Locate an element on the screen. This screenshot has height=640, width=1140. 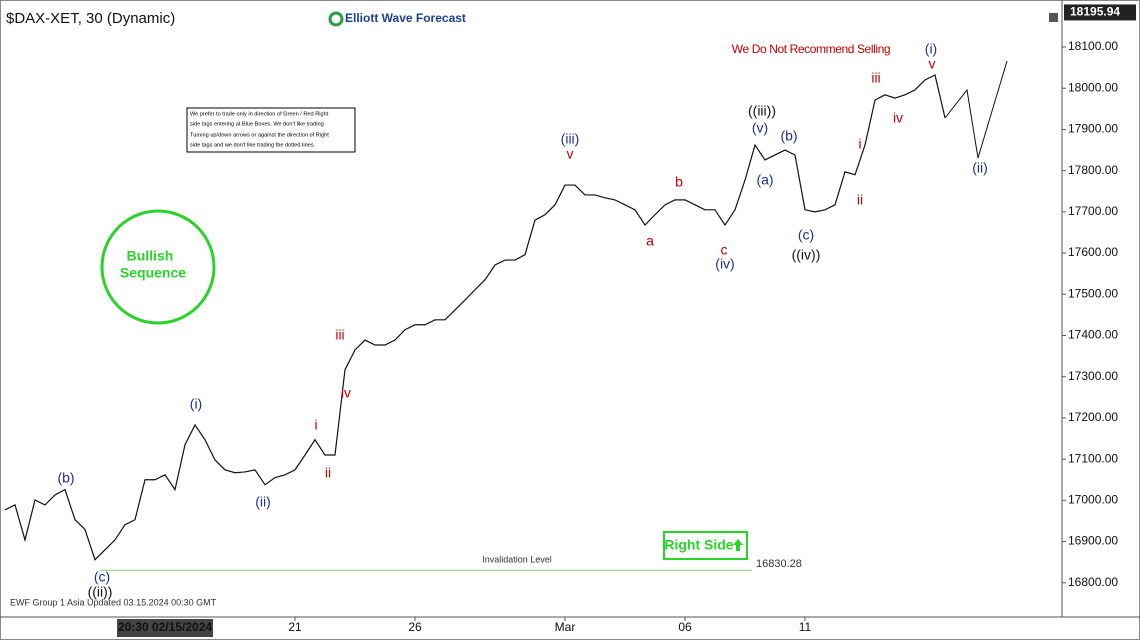
wave-label: a is located at coordinates (650, 241).